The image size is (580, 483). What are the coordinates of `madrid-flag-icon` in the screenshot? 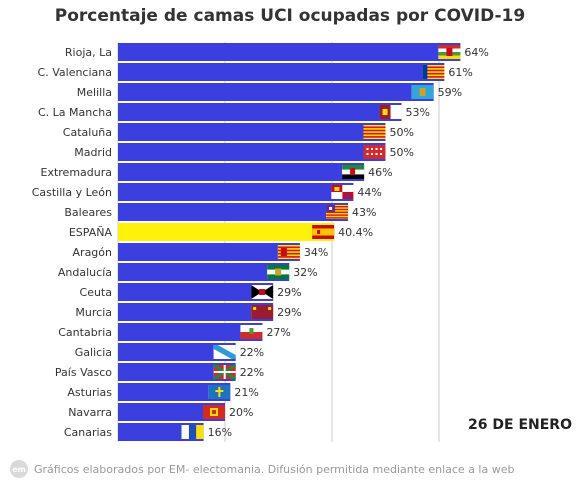 It's located at (374, 152).